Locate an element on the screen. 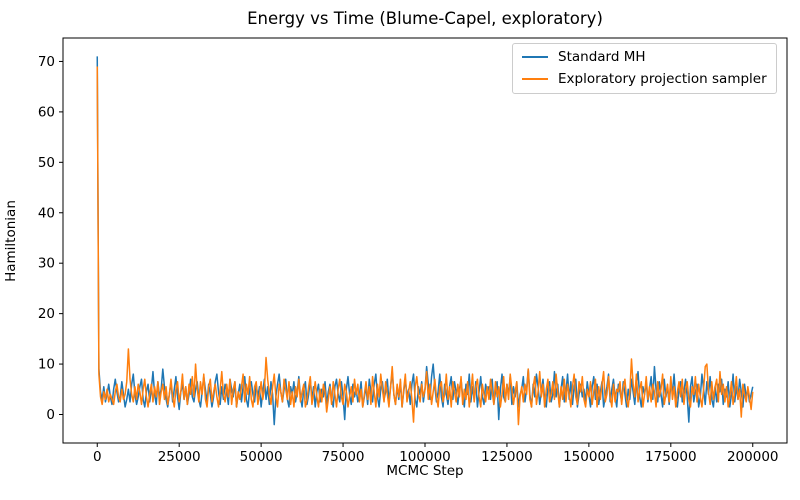 The image size is (800, 500). legend-line-sample-orange is located at coordinates (535, 79).